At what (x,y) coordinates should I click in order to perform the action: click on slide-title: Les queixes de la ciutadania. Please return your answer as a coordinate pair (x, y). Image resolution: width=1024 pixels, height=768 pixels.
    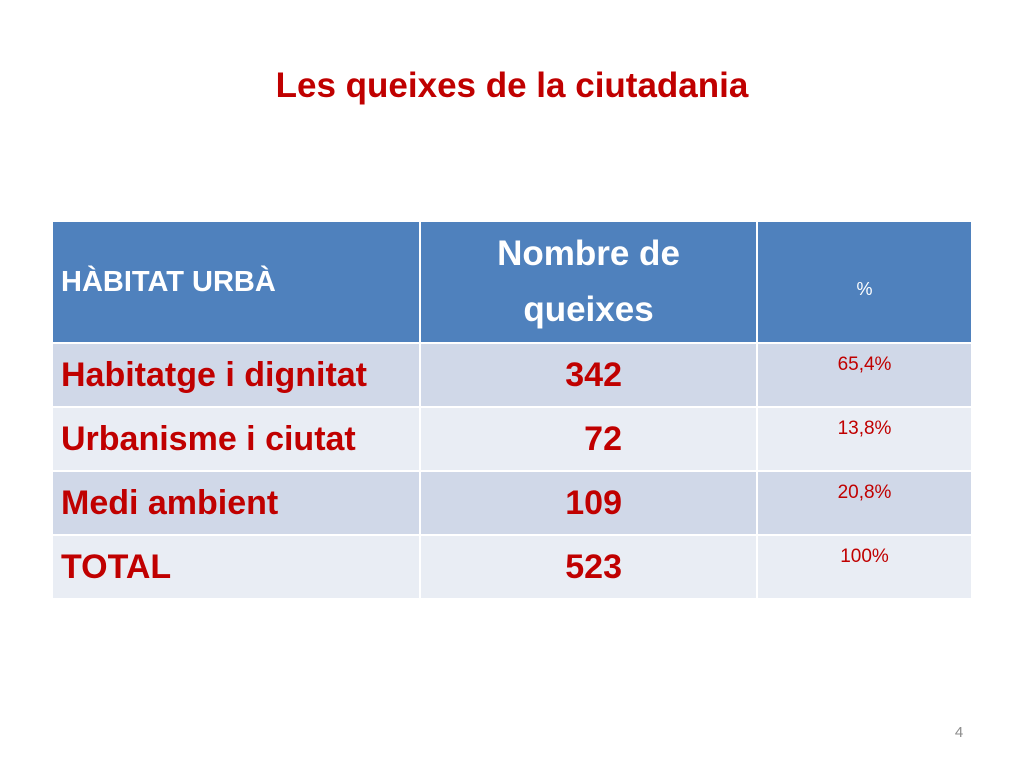
    Looking at the image, I should click on (512, 85).